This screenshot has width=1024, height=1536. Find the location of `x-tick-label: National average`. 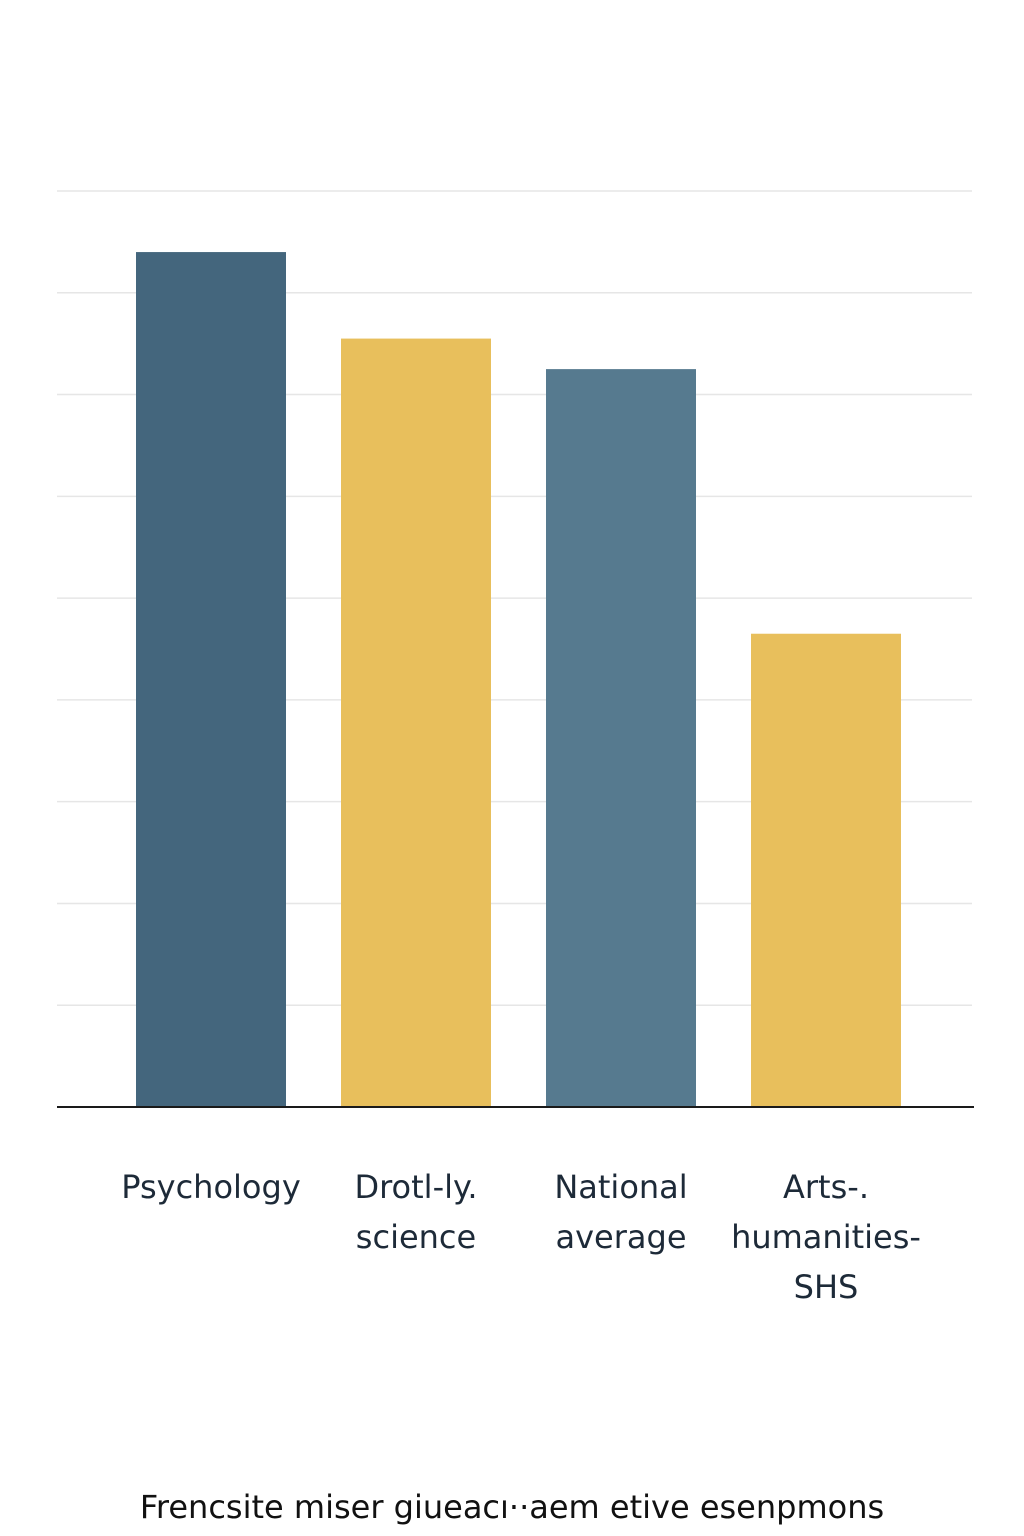

x-tick-label: National average is located at coordinates (621, 1212).